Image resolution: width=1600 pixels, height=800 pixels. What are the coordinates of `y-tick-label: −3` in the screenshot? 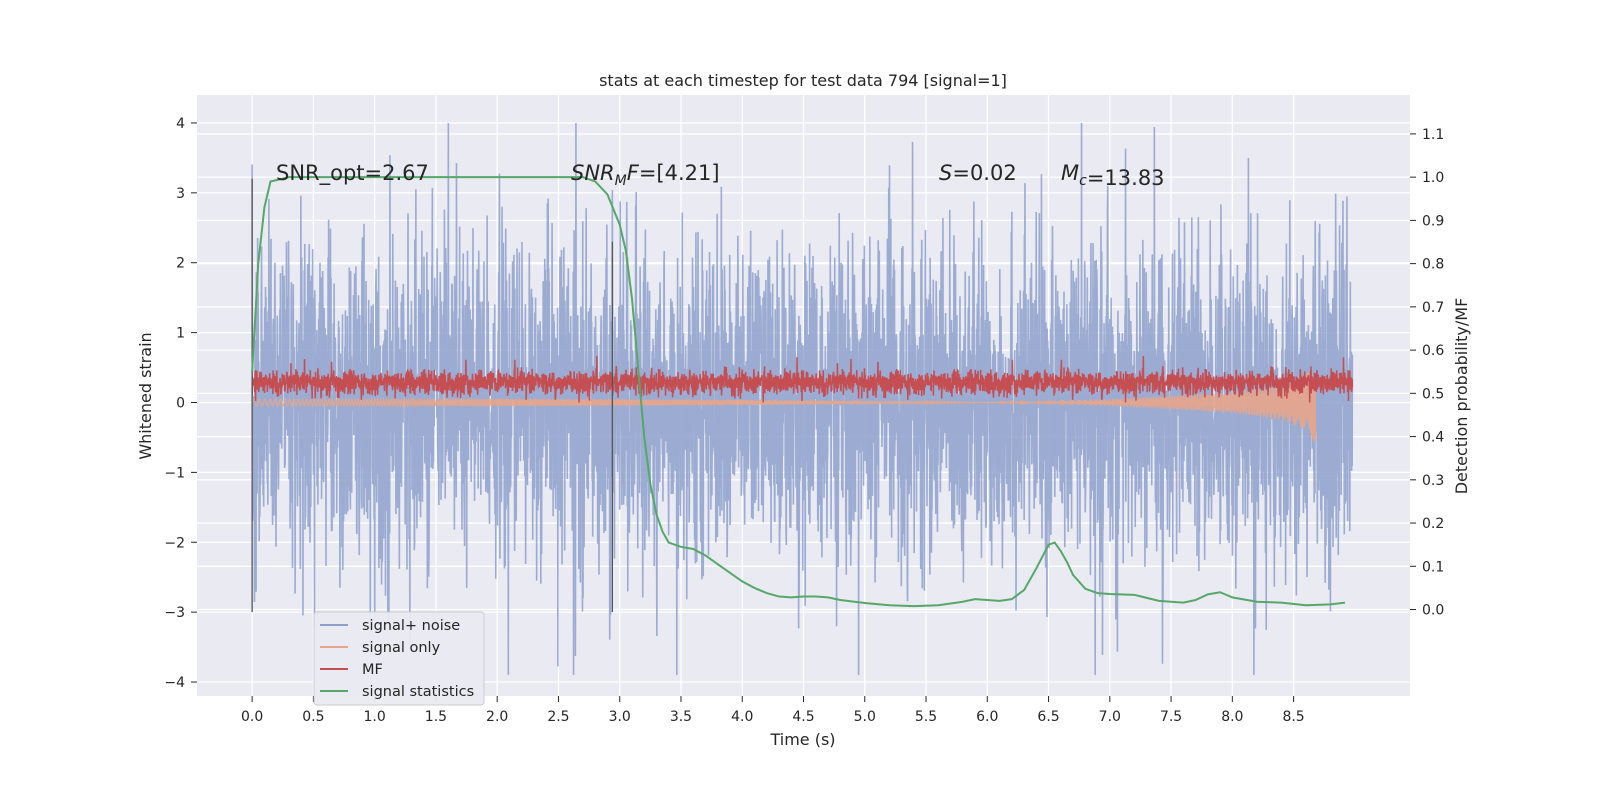 It's located at (174, 613).